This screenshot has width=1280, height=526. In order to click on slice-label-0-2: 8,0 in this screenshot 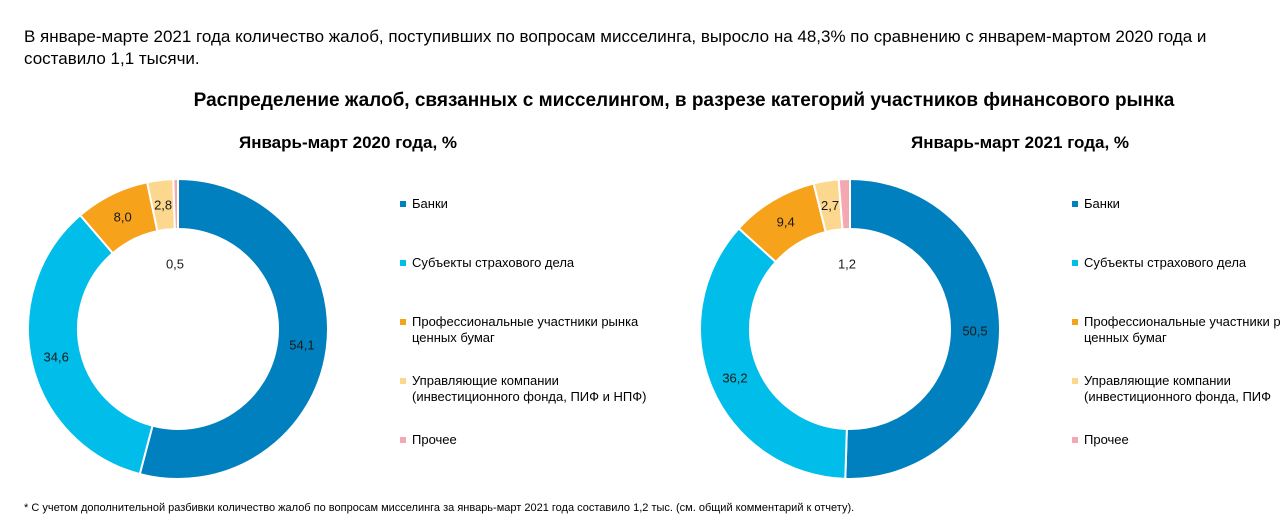, I will do `click(123, 216)`.